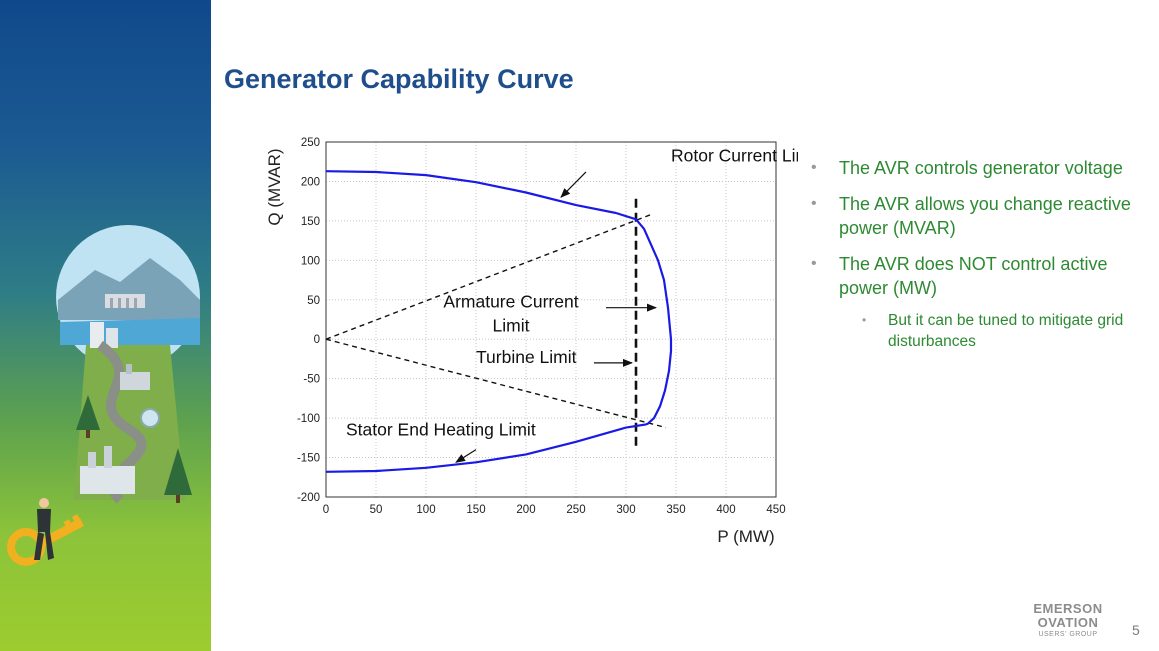 The height and width of the screenshot is (651, 1159). What do you see at coordinates (308, 419) in the screenshot?
I see `y-tick-label: -100` at bounding box center [308, 419].